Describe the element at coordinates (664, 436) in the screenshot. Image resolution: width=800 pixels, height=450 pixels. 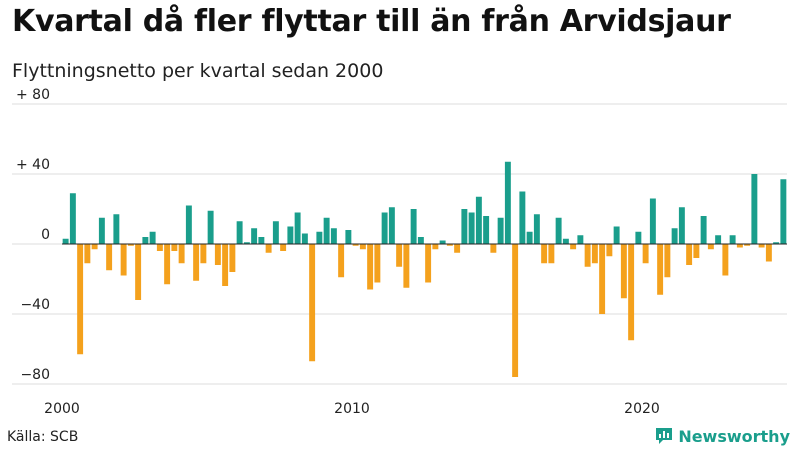
I see `newsworthy-logo-icon` at that location.